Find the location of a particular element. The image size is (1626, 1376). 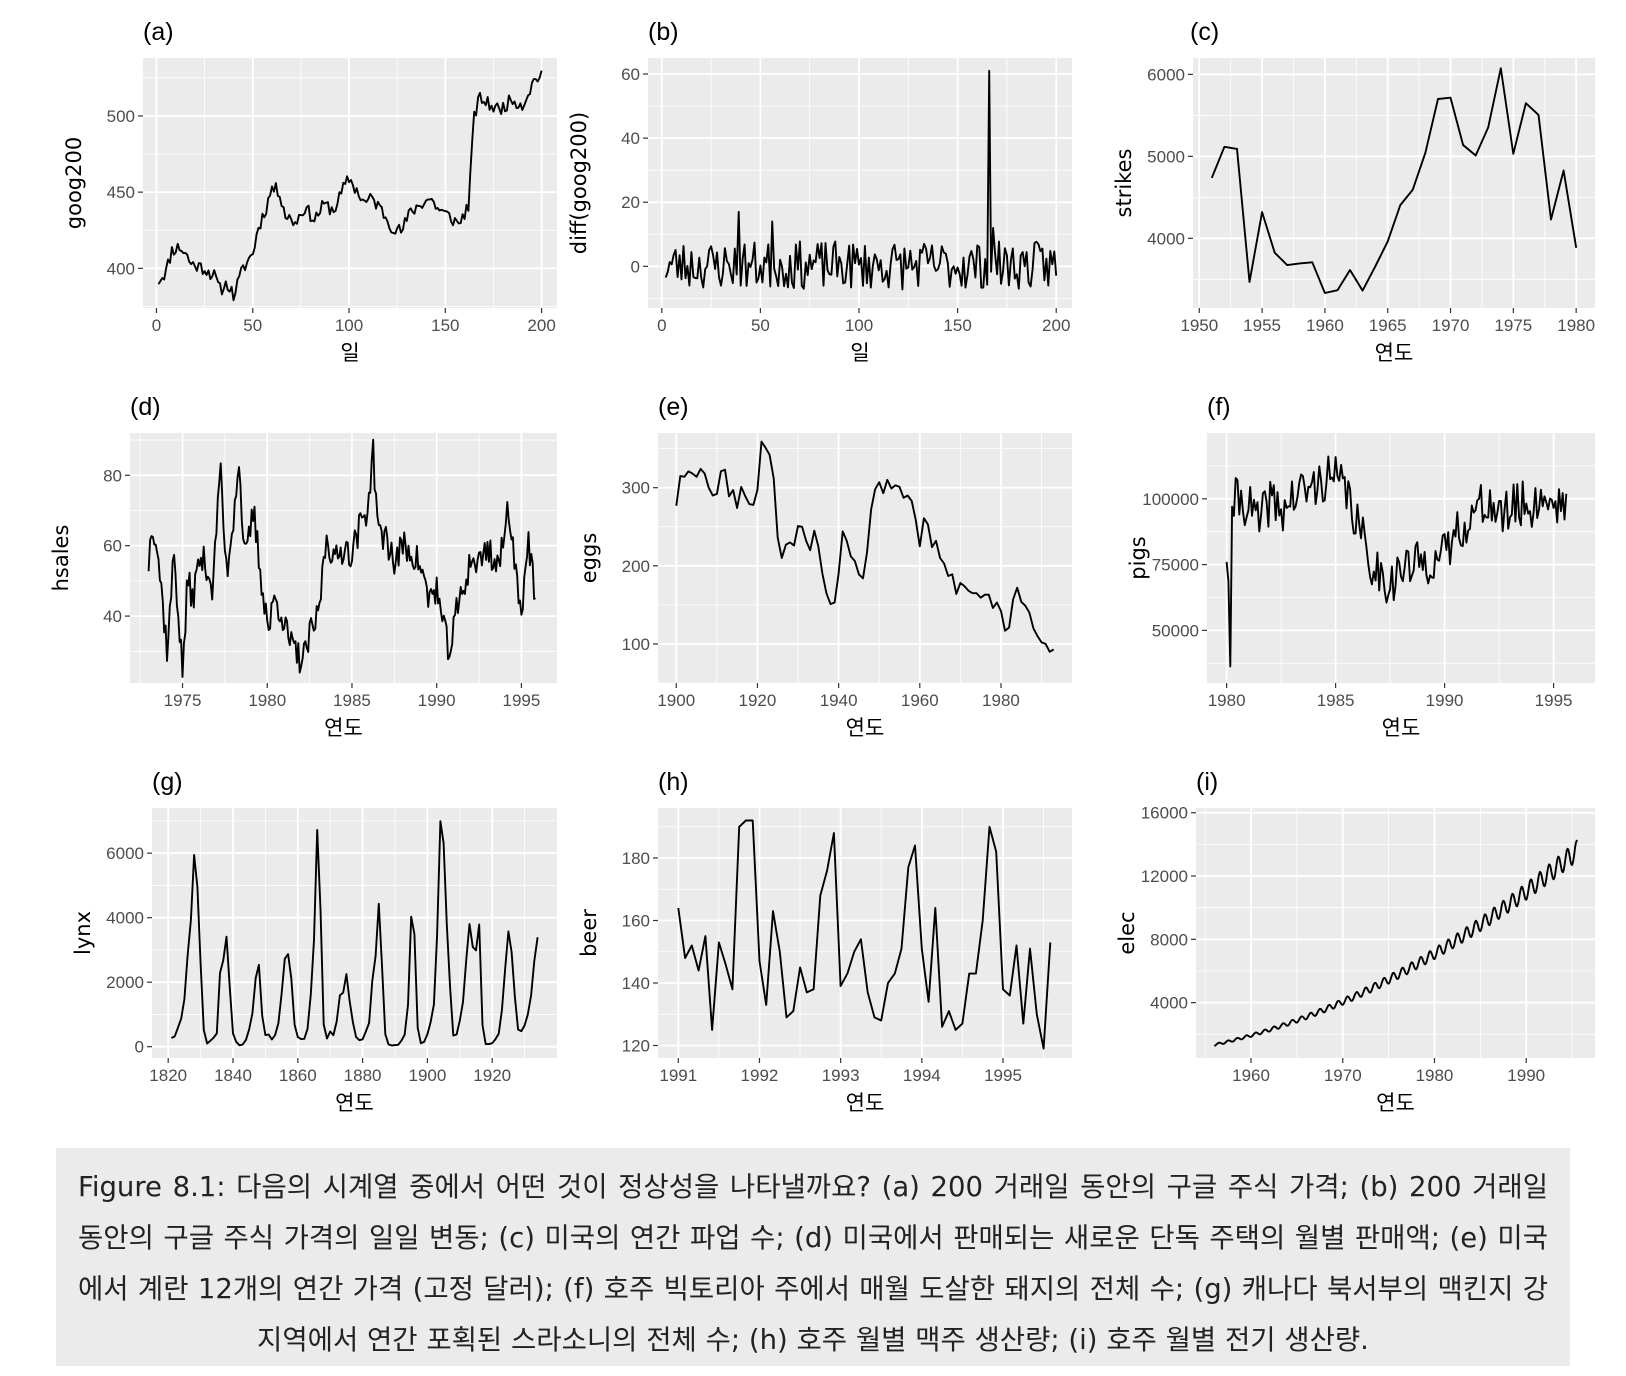

y-axis-title: eggs is located at coordinates (589, 558).